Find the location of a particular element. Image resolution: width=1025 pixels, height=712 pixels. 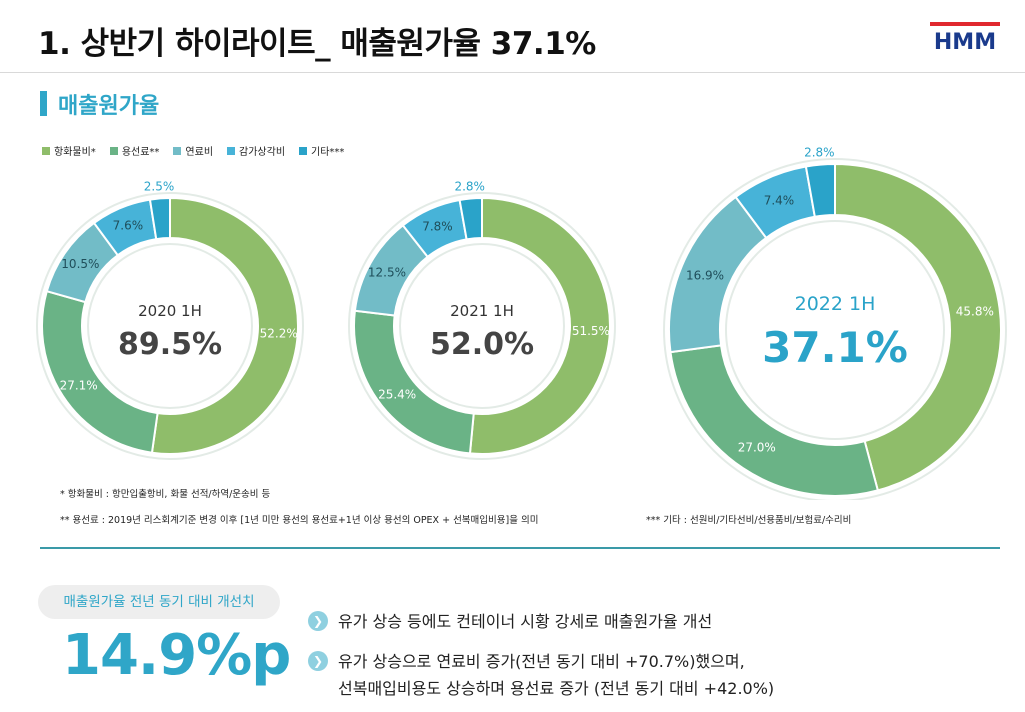

period-label: 2020 1H is located at coordinates (170, 311).